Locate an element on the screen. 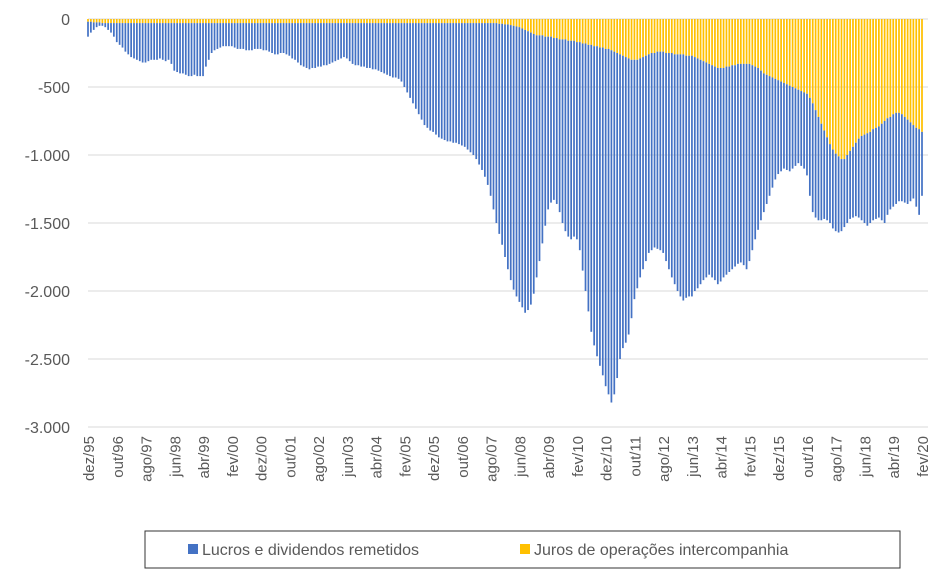 The image size is (930, 569). legend-label: Lucros e dividendos remetidos is located at coordinates (310, 550).